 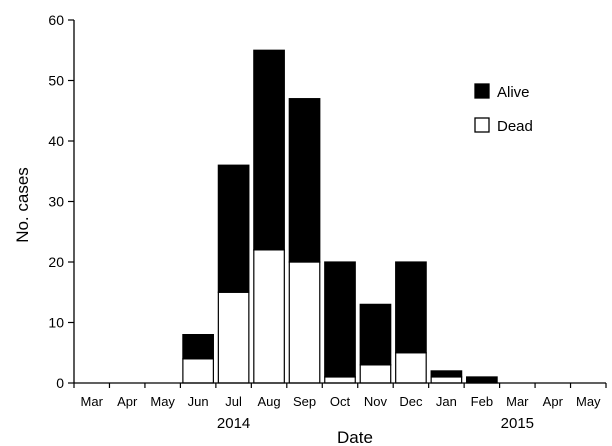 I want to click on legend-swatch-alive, so click(x=482, y=91).